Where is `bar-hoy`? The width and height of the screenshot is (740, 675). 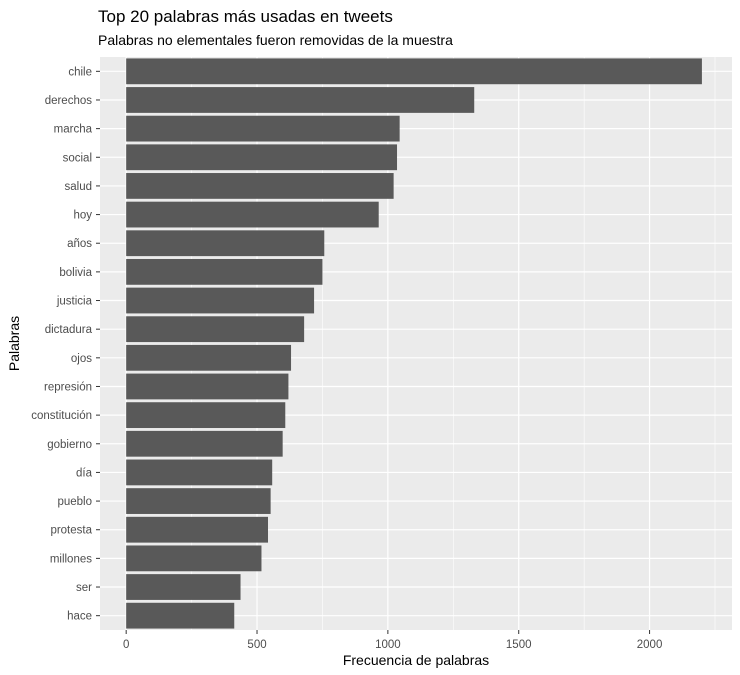
bar-hoy is located at coordinates (252, 214).